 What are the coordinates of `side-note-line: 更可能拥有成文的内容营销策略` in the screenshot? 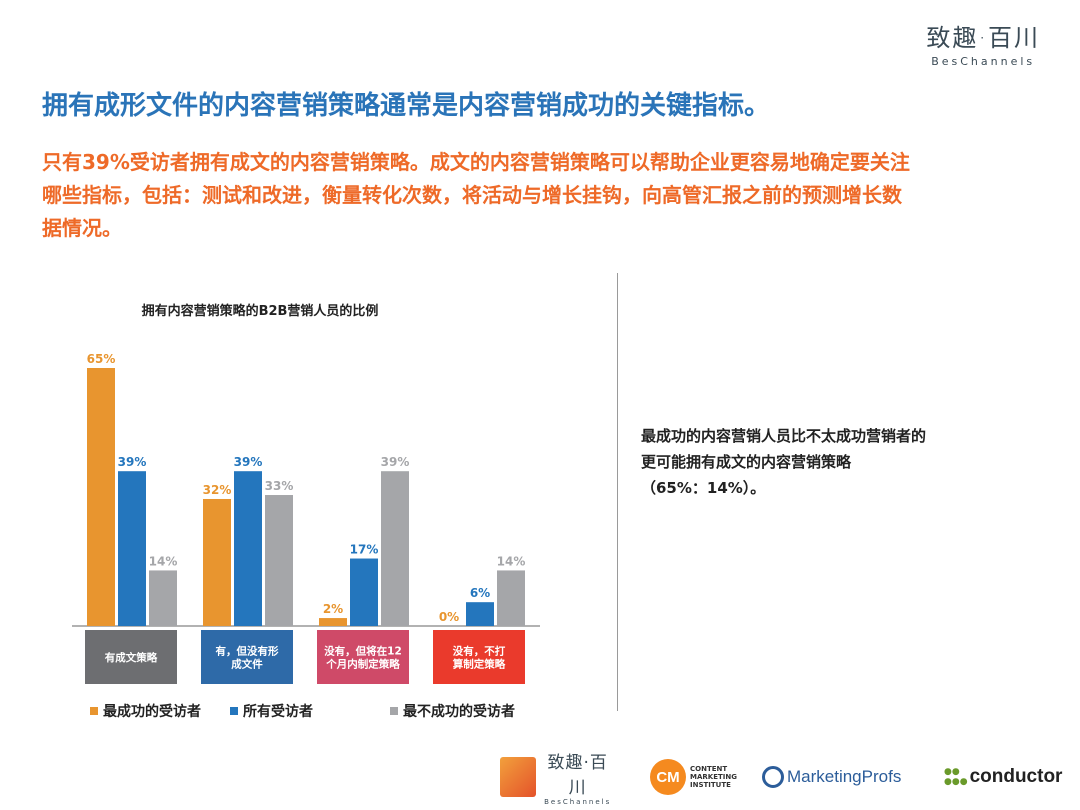 It's located at (746, 462).